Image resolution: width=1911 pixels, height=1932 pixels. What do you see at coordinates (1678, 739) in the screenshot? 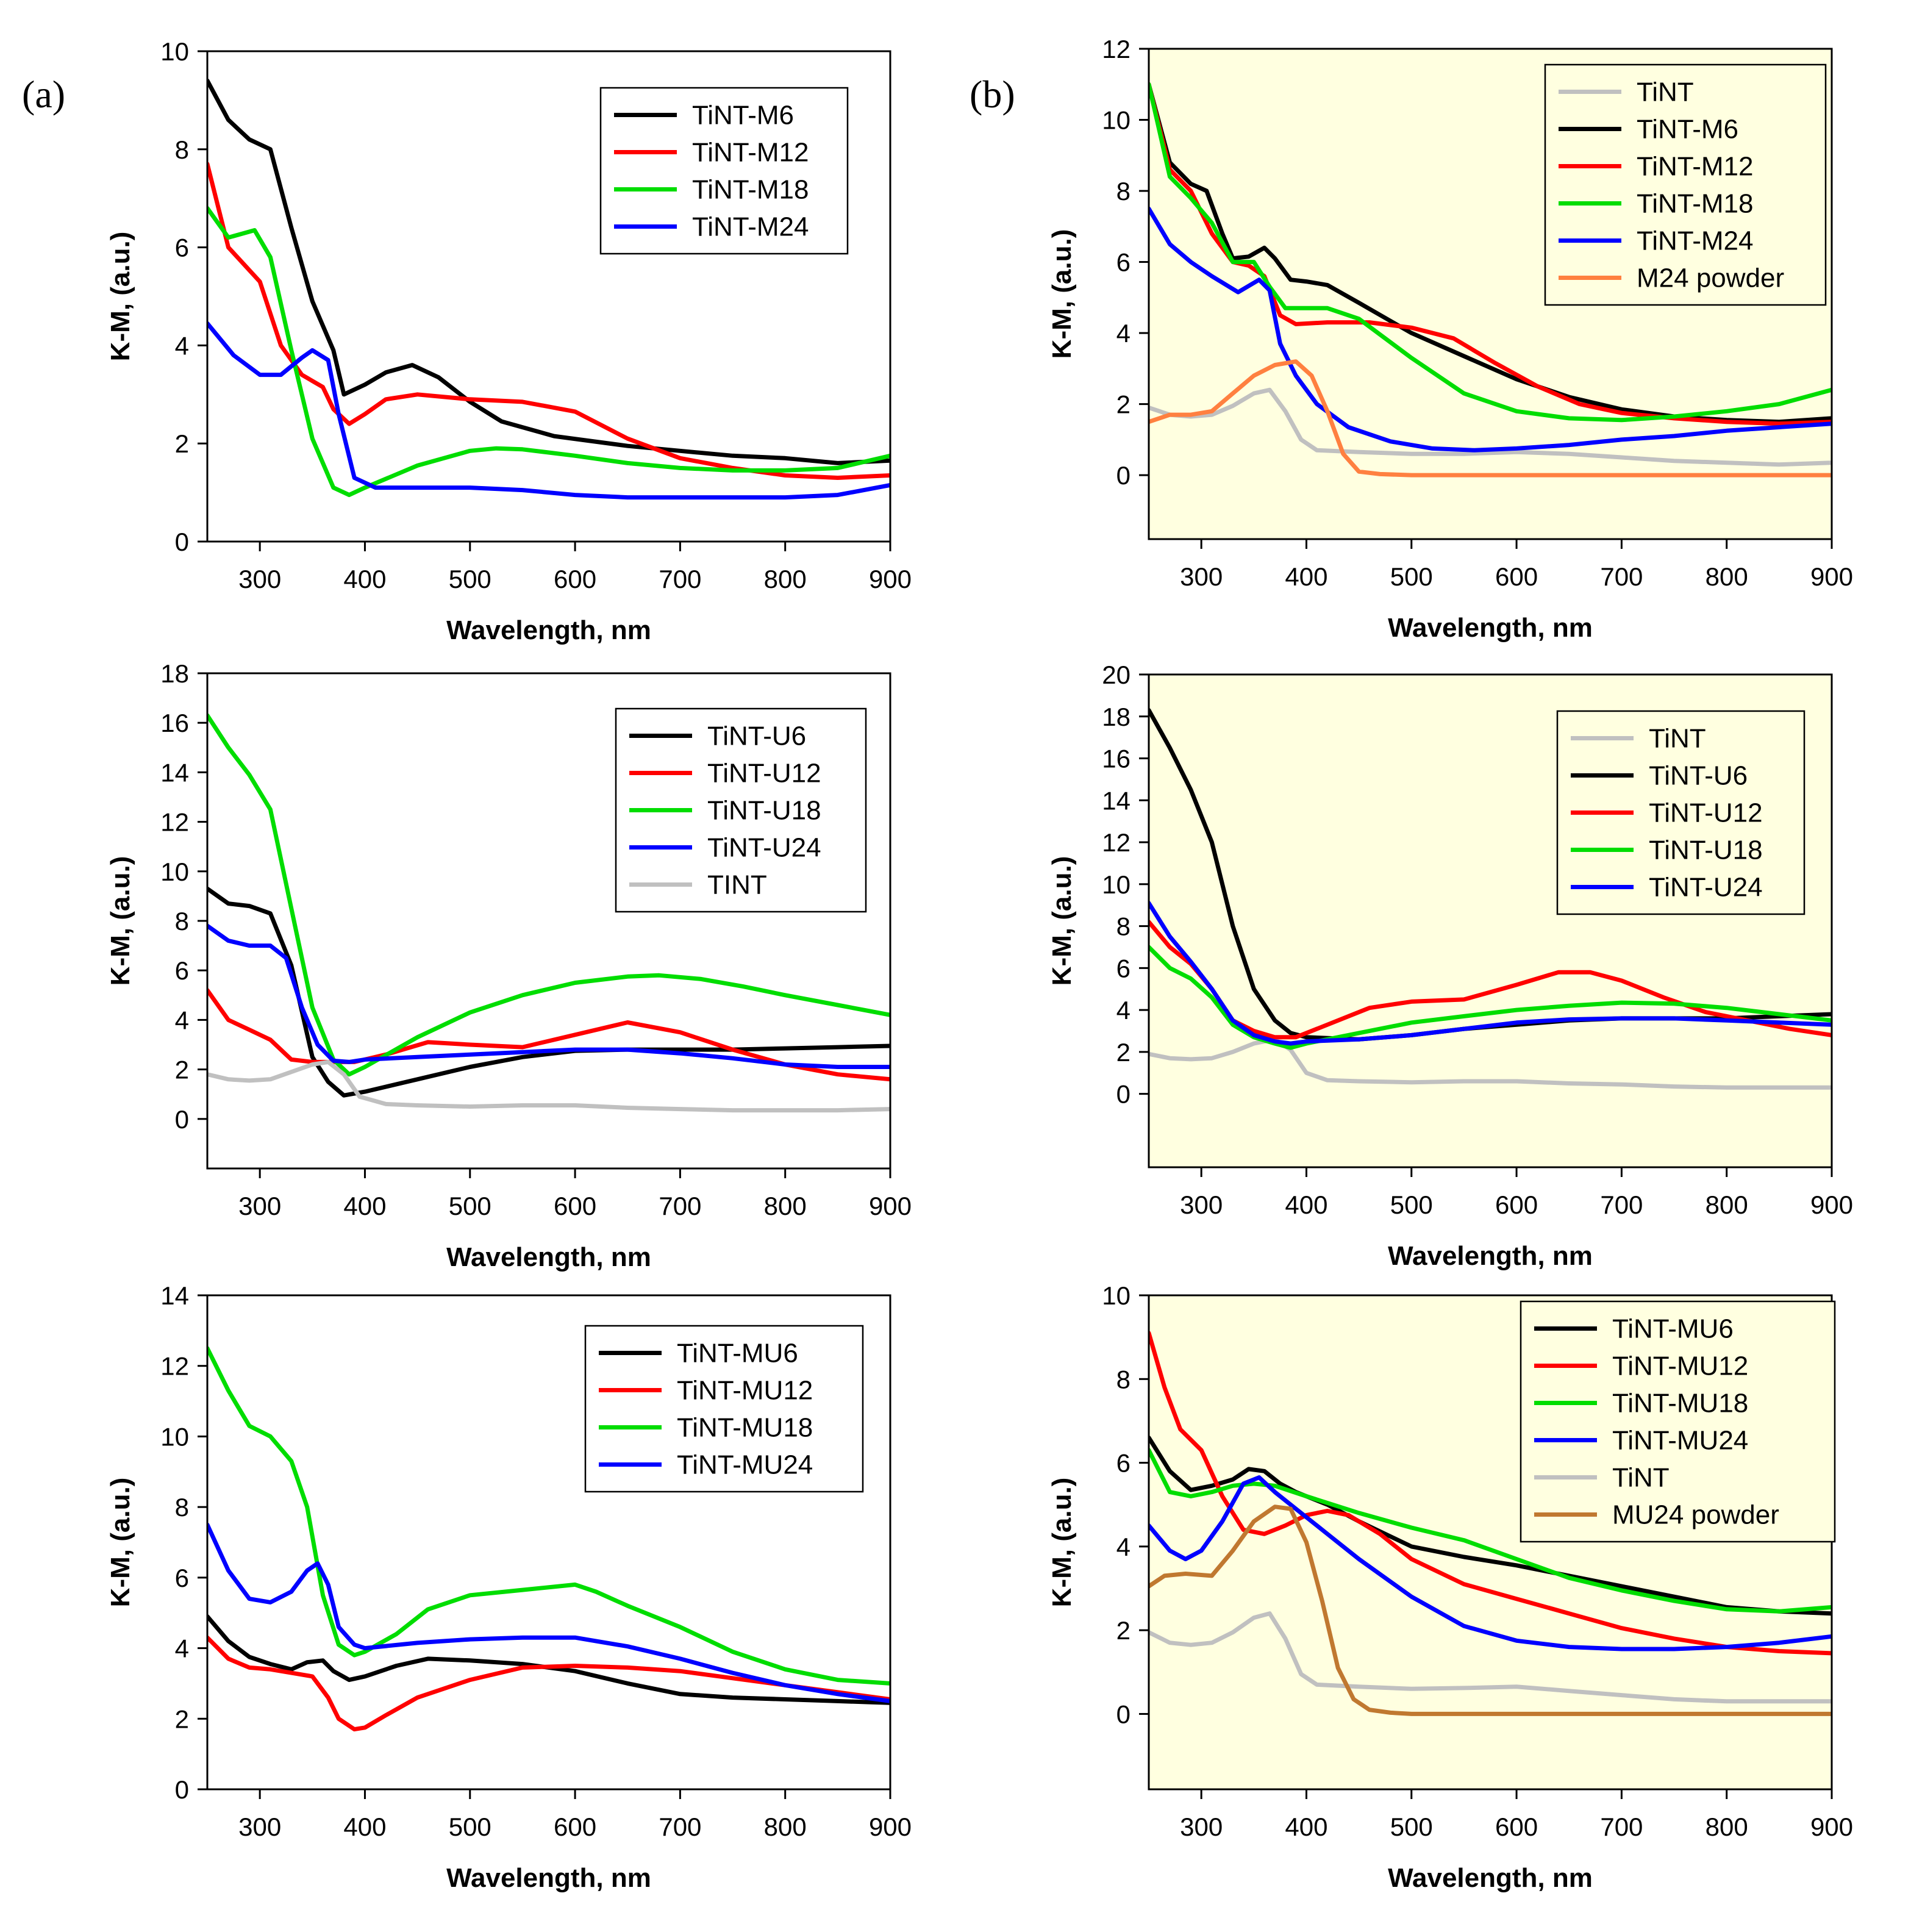
I see `legend-entry: TiNT` at bounding box center [1678, 739].